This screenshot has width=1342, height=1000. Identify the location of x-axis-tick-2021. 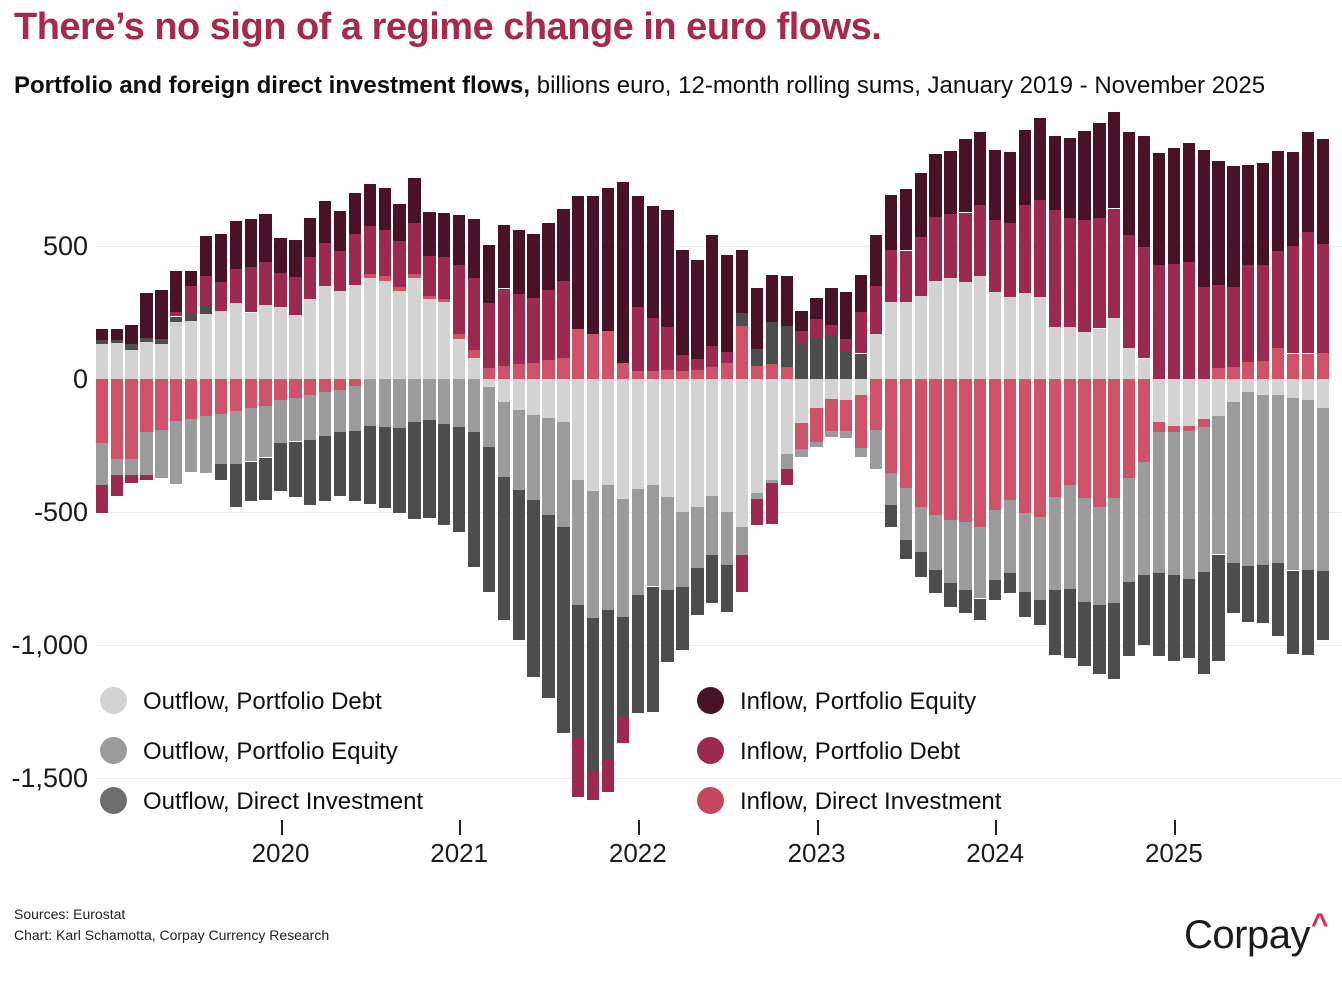
(460, 827).